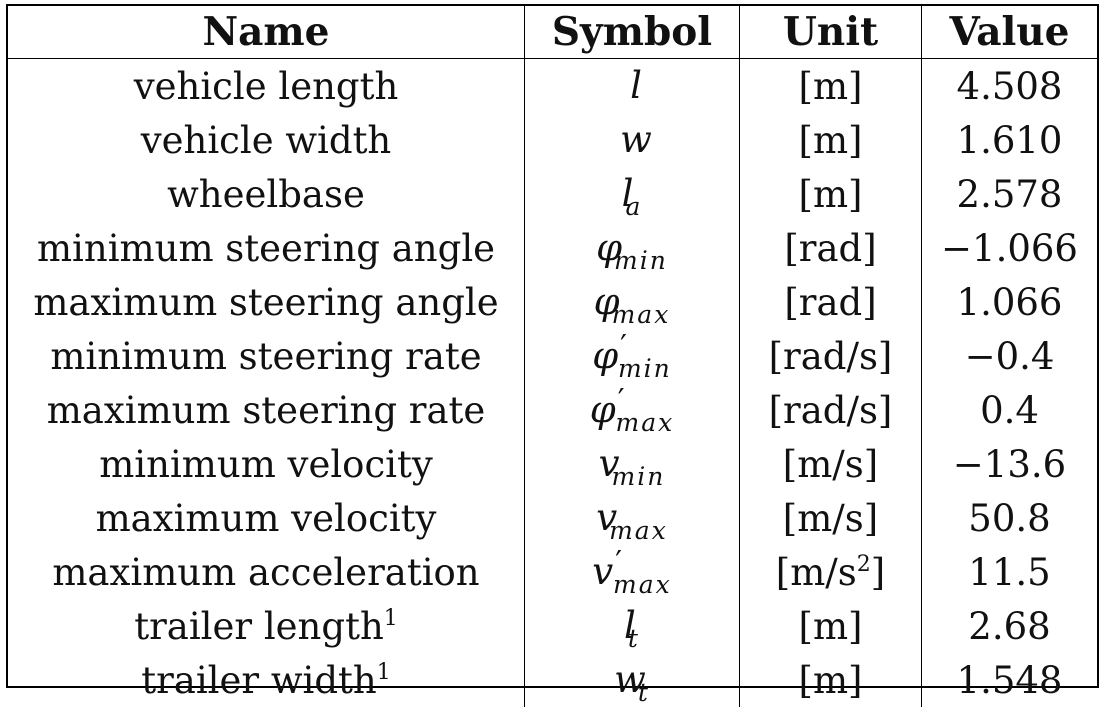  I want to click on name-text: trailer width, so click(259, 680).